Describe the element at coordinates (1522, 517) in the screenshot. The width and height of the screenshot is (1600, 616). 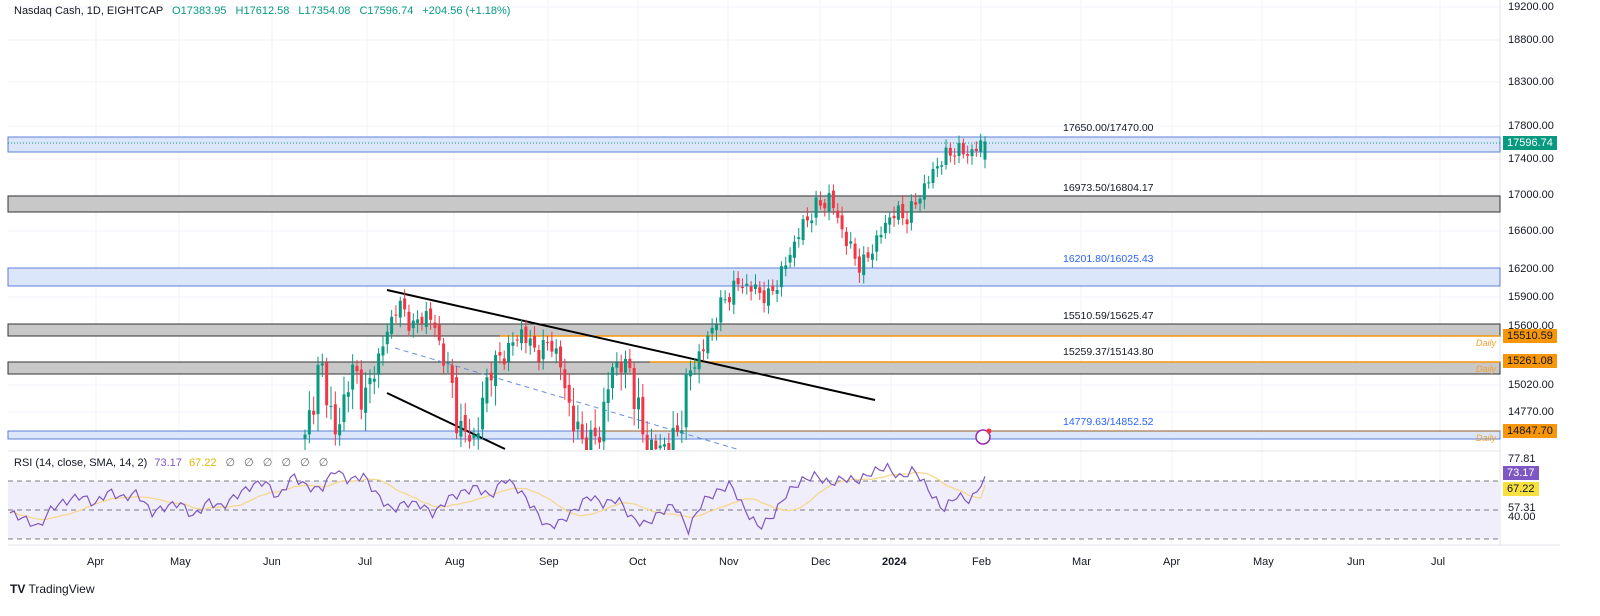
I see `rsi-axis-label: 40.00` at that location.